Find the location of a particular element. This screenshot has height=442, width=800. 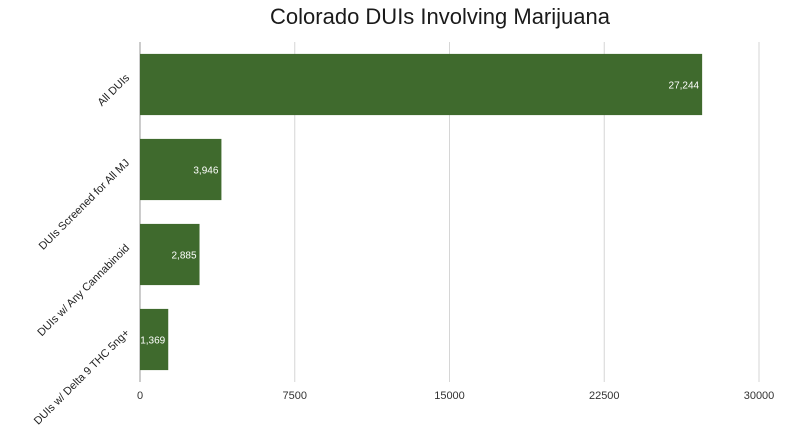

bar-value-label: 2,885 is located at coordinates (183, 256).